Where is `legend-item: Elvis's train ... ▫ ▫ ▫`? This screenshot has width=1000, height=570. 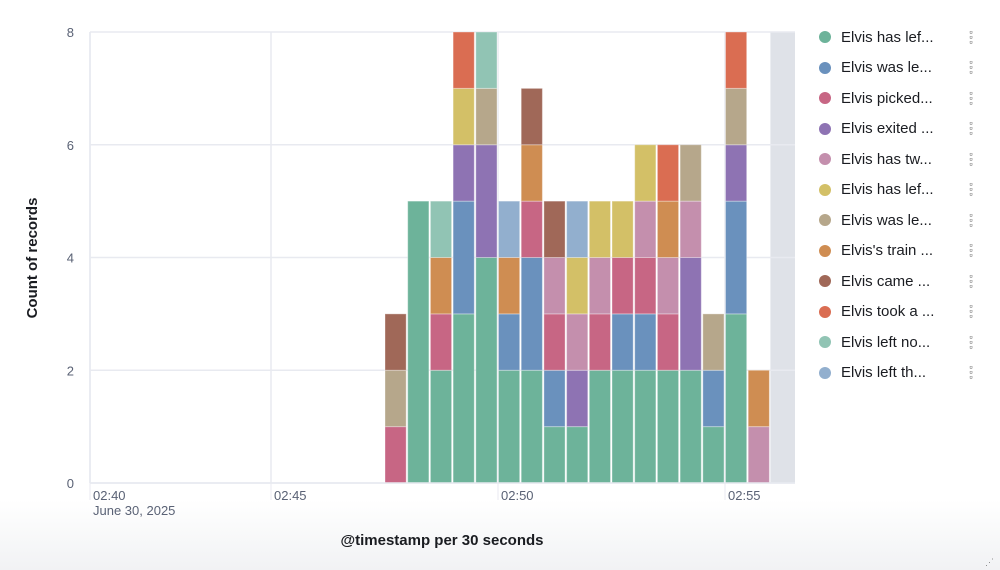 legend-item: Elvis's train ... ▫ ▫ ▫ is located at coordinates (905, 251).